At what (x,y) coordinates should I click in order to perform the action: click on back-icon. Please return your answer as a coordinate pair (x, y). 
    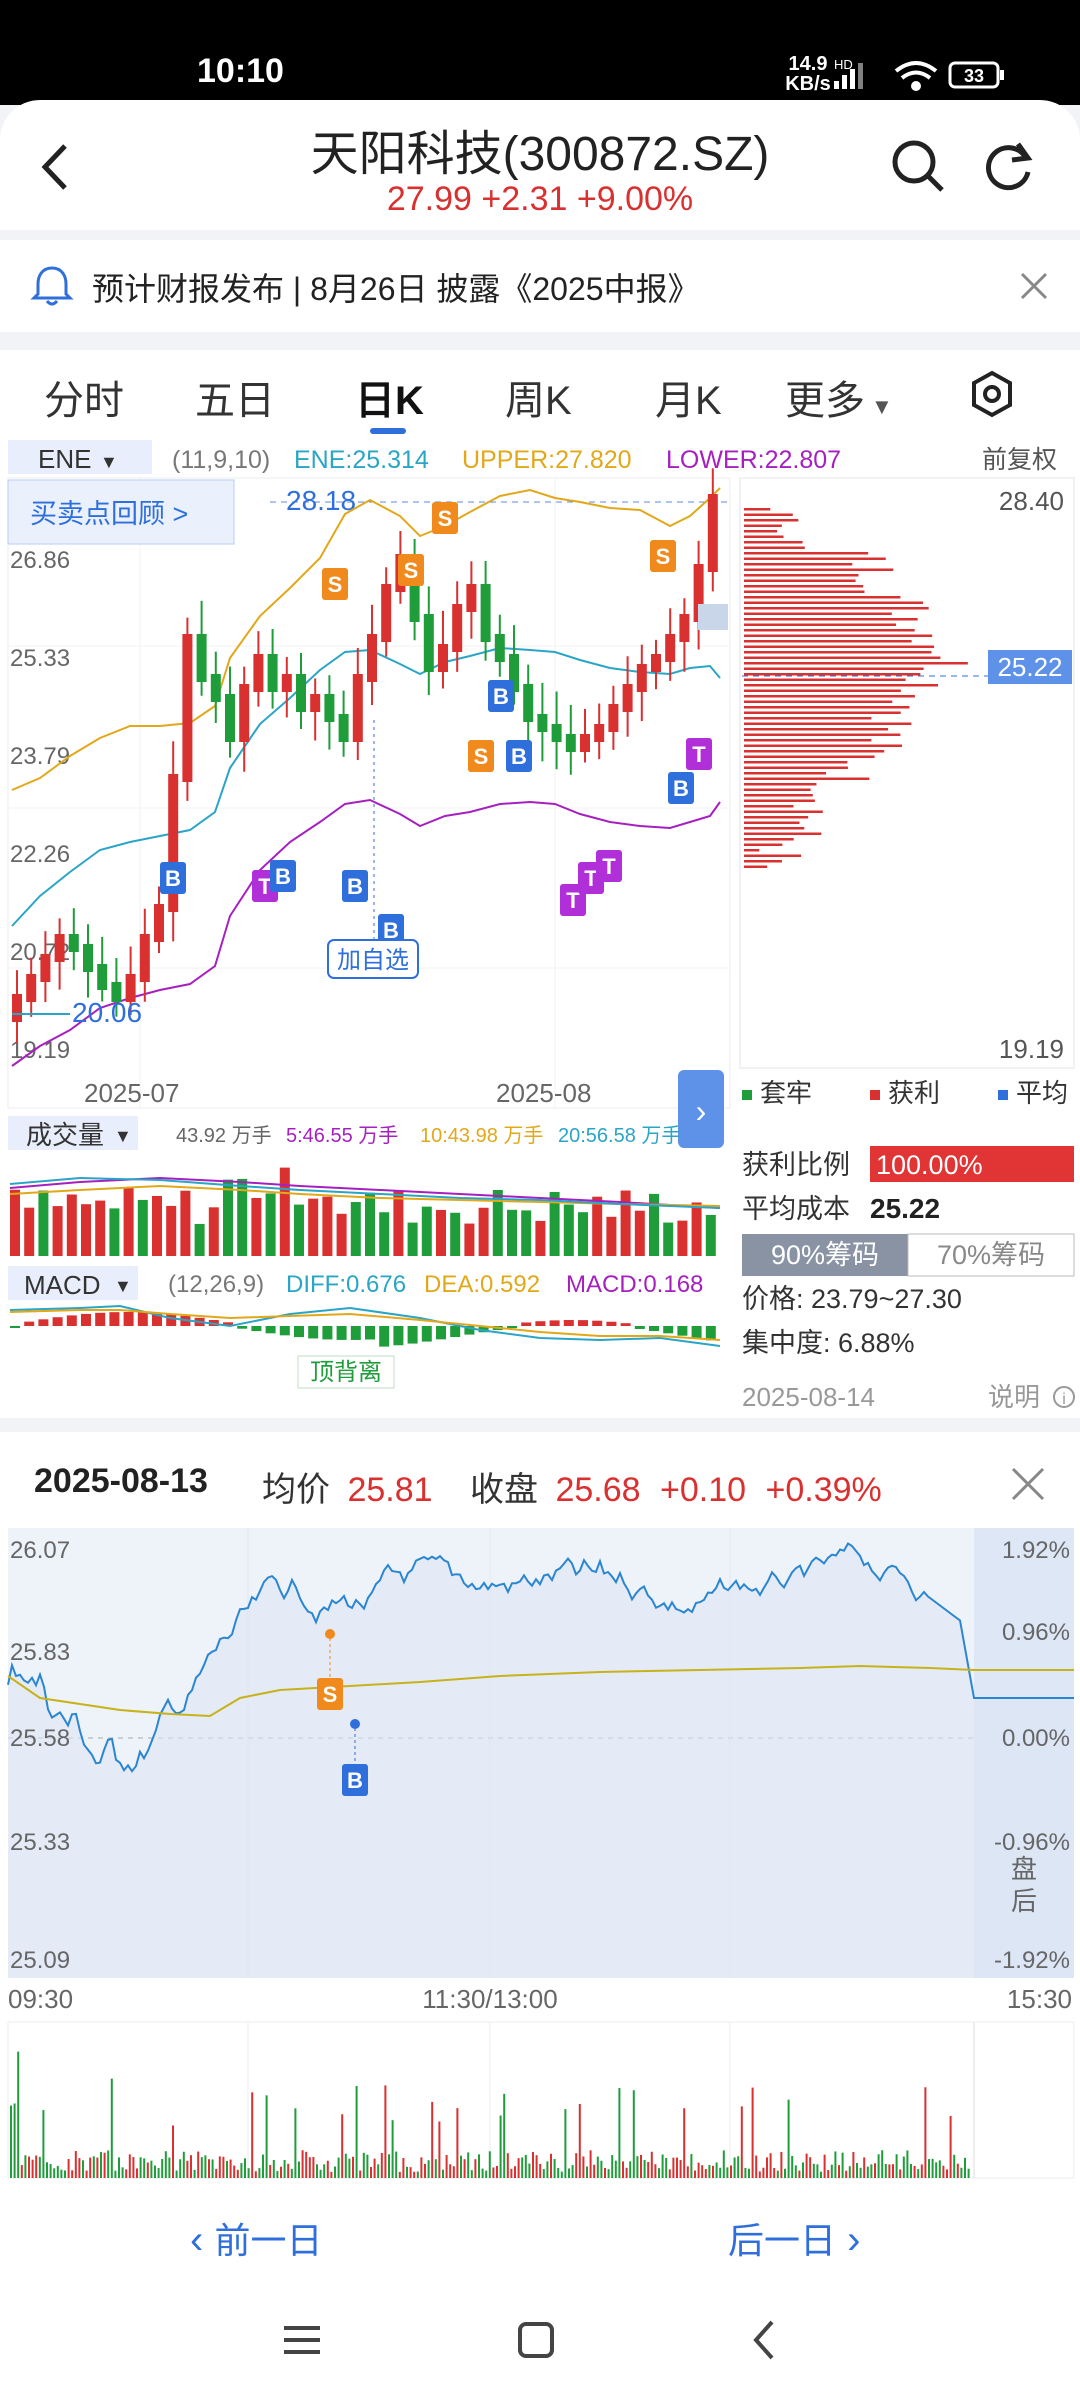
    Looking at the image, I should click on (57, 167).